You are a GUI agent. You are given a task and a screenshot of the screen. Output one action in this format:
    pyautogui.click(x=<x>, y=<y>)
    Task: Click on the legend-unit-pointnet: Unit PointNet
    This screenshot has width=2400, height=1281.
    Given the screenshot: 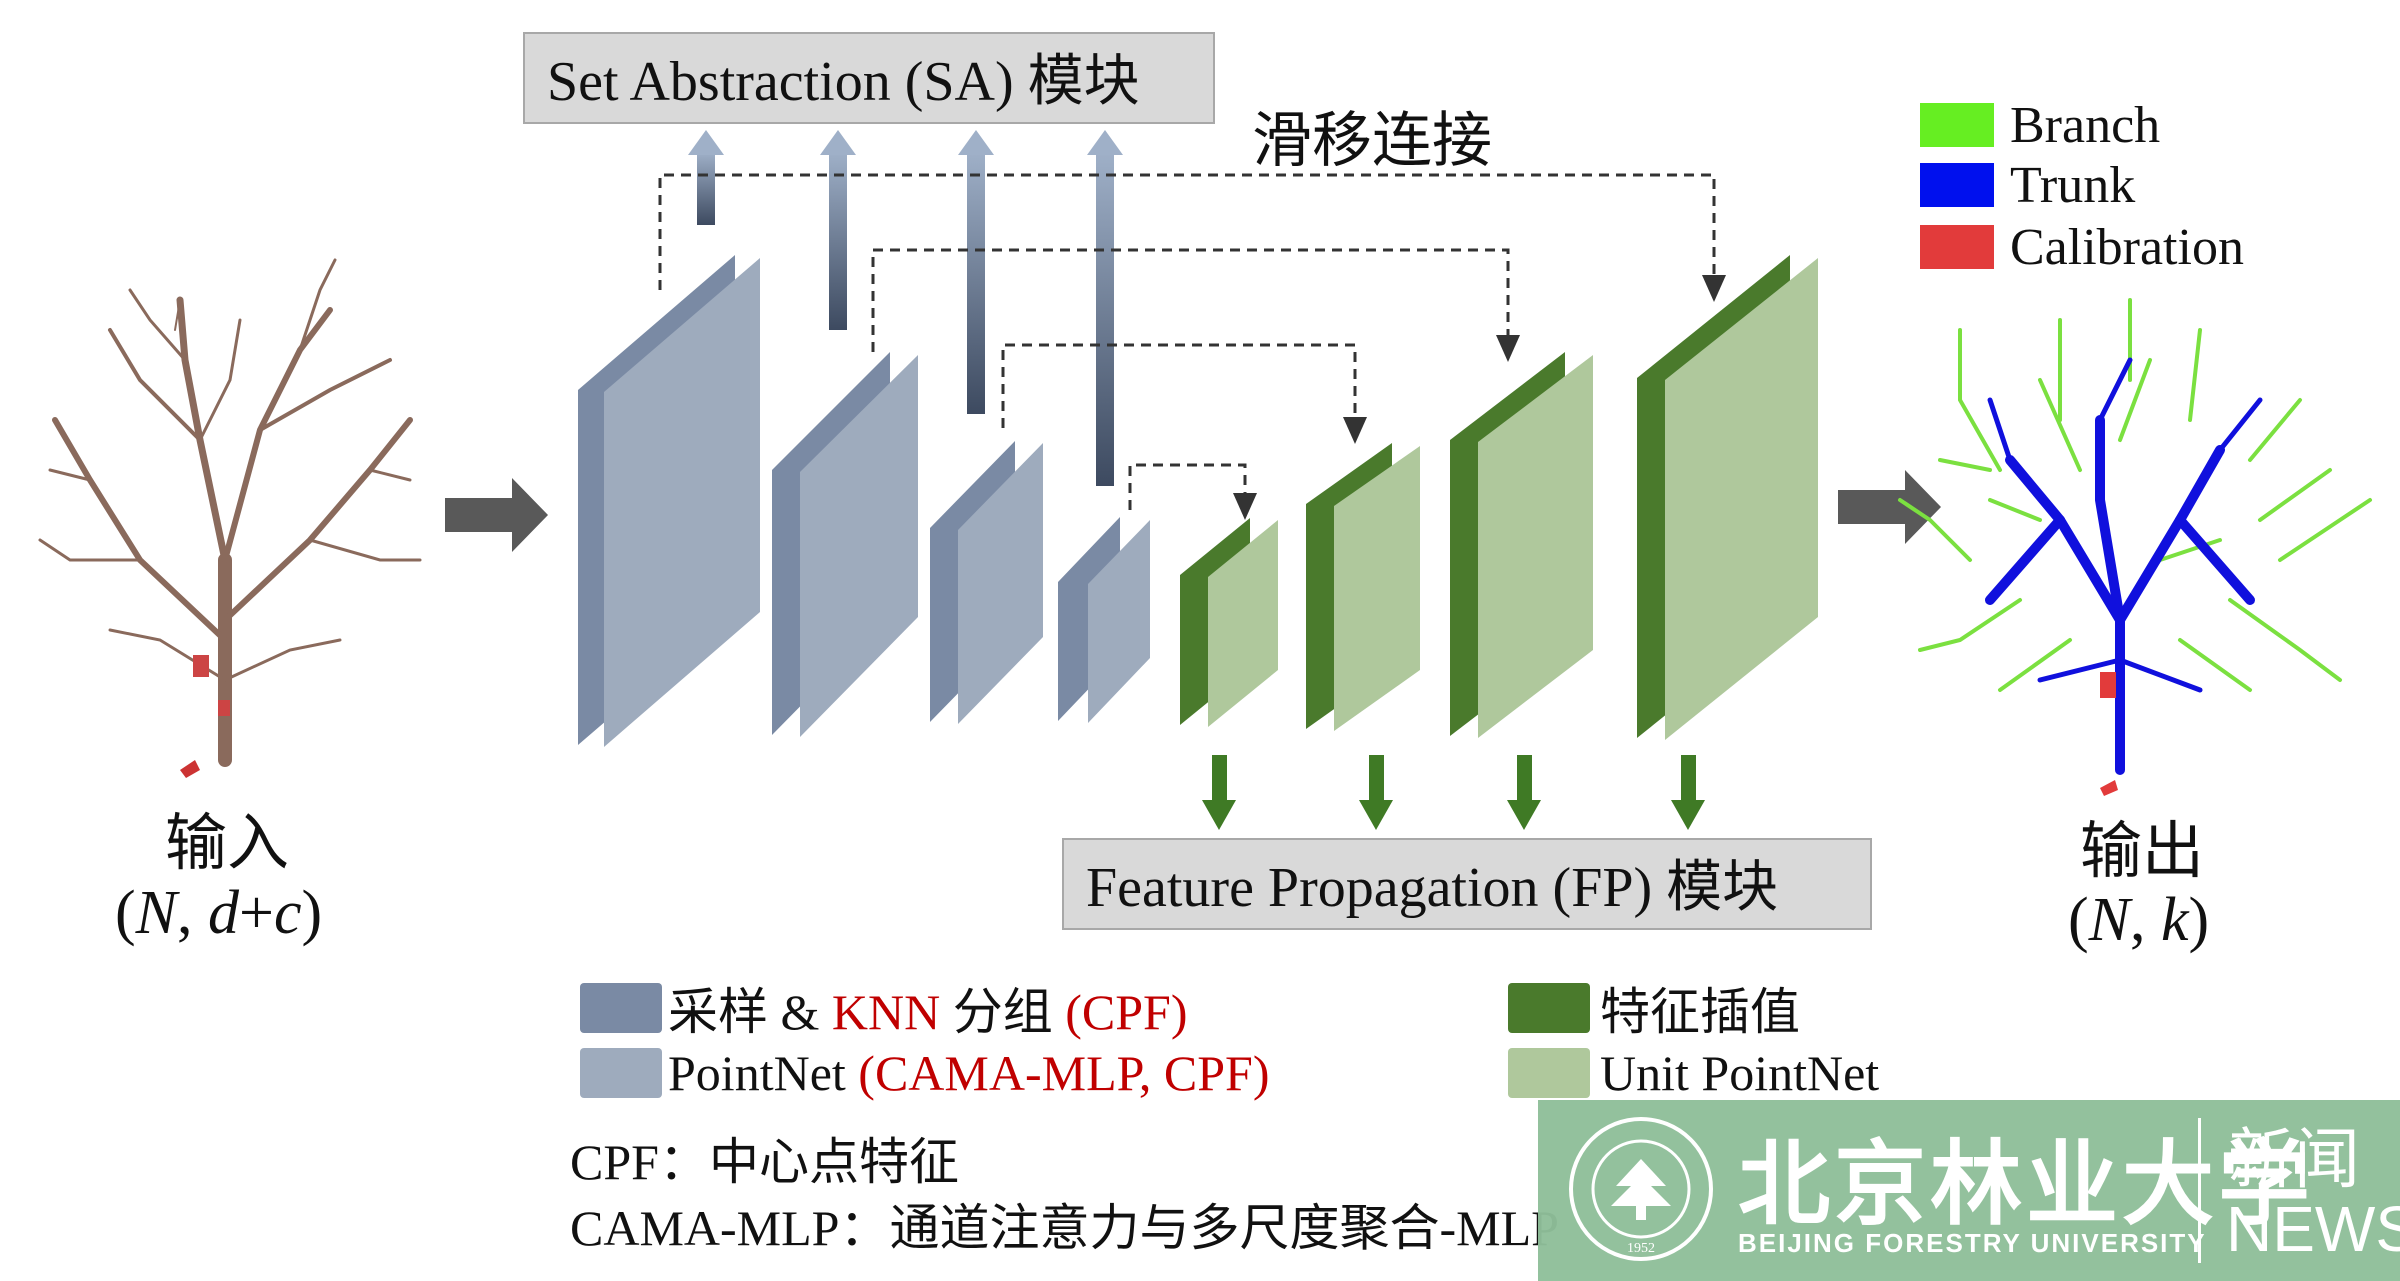 What is the action you would take?
    pyautogui.click(x=1693, y=1073)
    